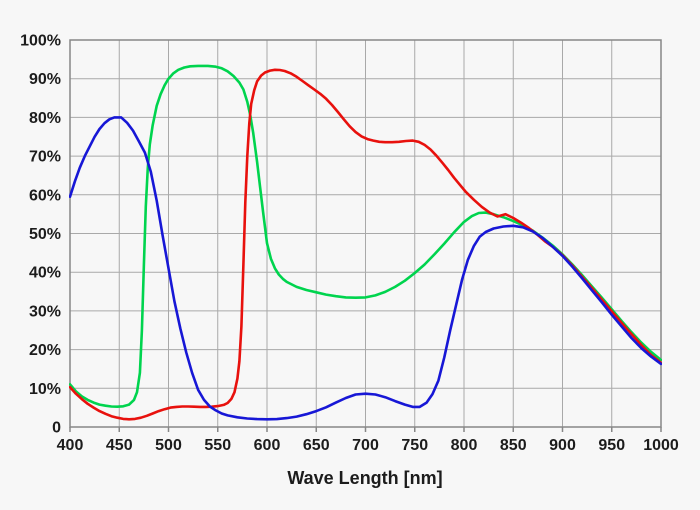 The height and width of the screenshot is (510, 700). Describe the element at coordinates (217, 445) in the screenshot. I see `x-tick-label: 550` at that location.